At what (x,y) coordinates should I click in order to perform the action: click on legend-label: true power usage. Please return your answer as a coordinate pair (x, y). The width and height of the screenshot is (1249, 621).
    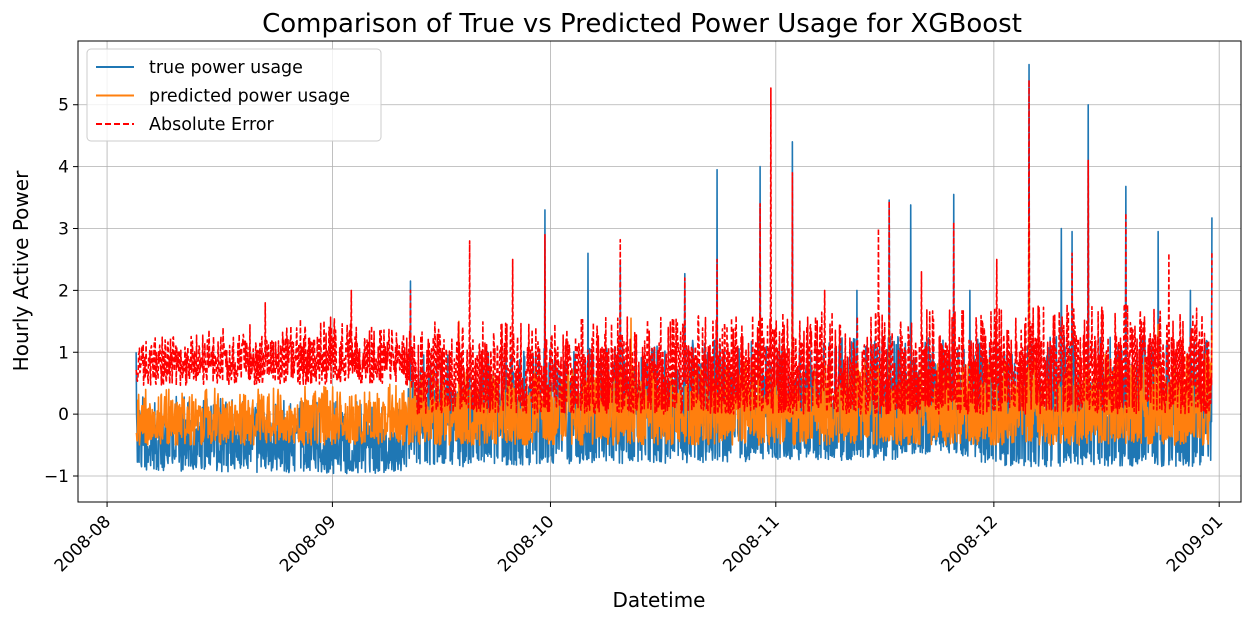
    Looking at the image, I should click on (226, 68).